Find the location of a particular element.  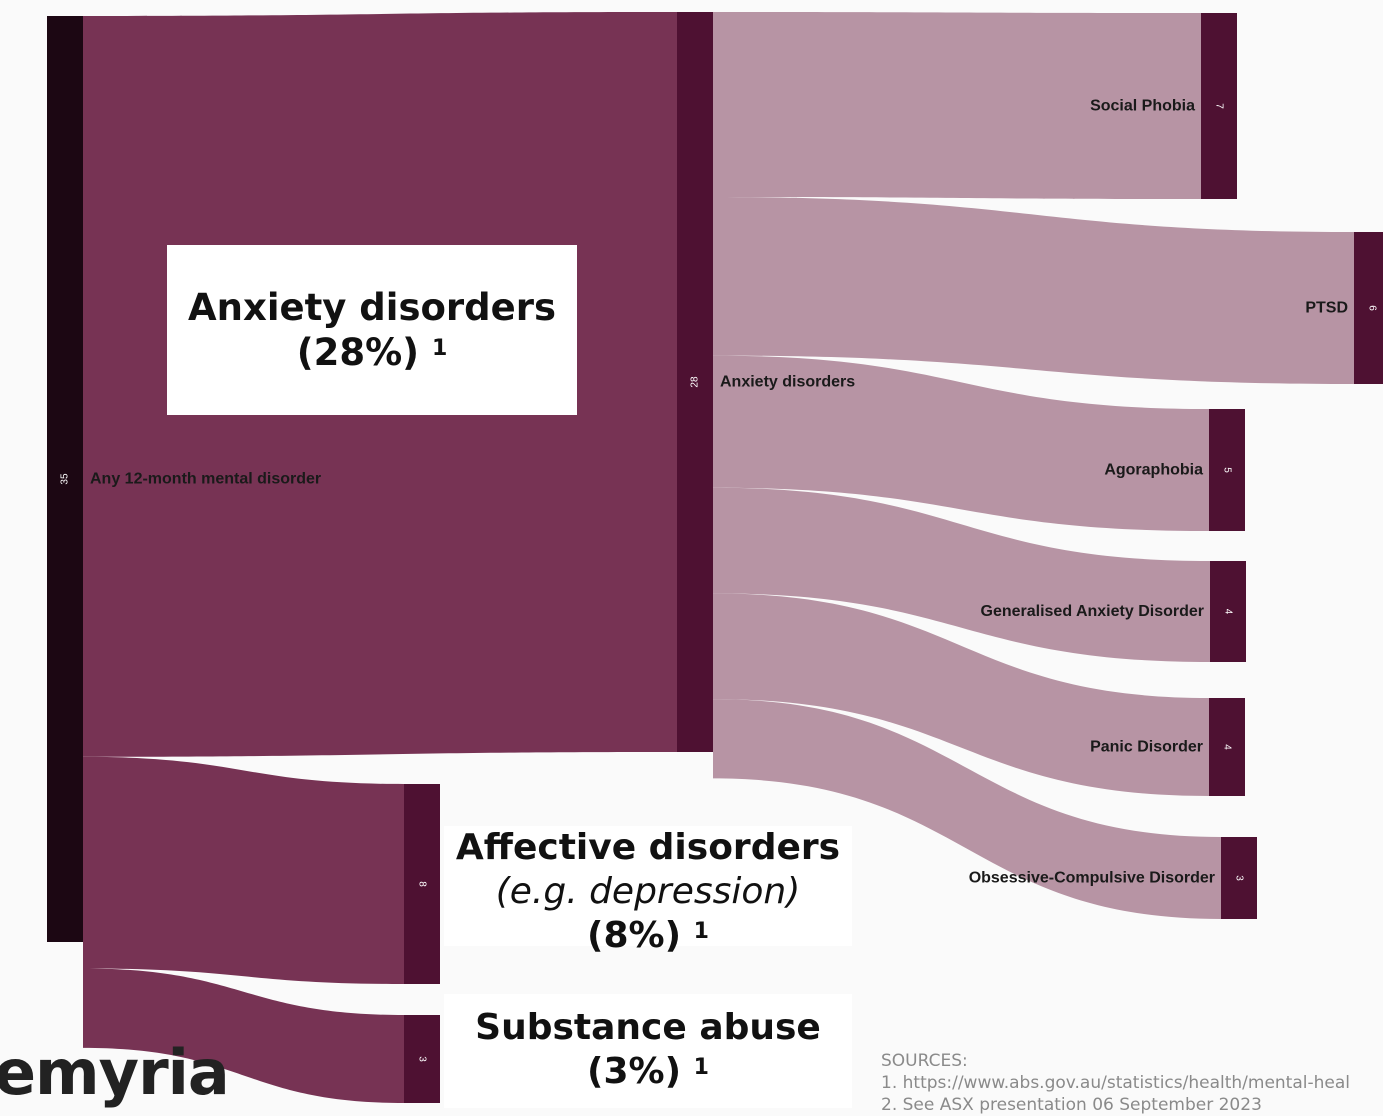

sankey-node-panic is located at coordinates (1227, 747).